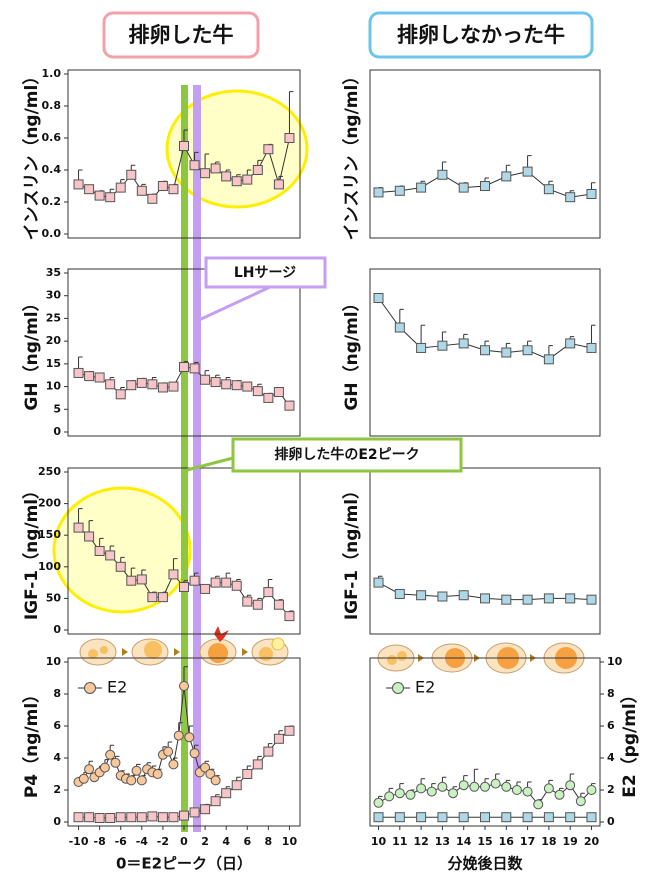 The height and width of the screenshot is (874, 647). What do you see at coordinates (270, 651) in the screenshot?
I see `ovary-icon` at bounding box center [270, 651].